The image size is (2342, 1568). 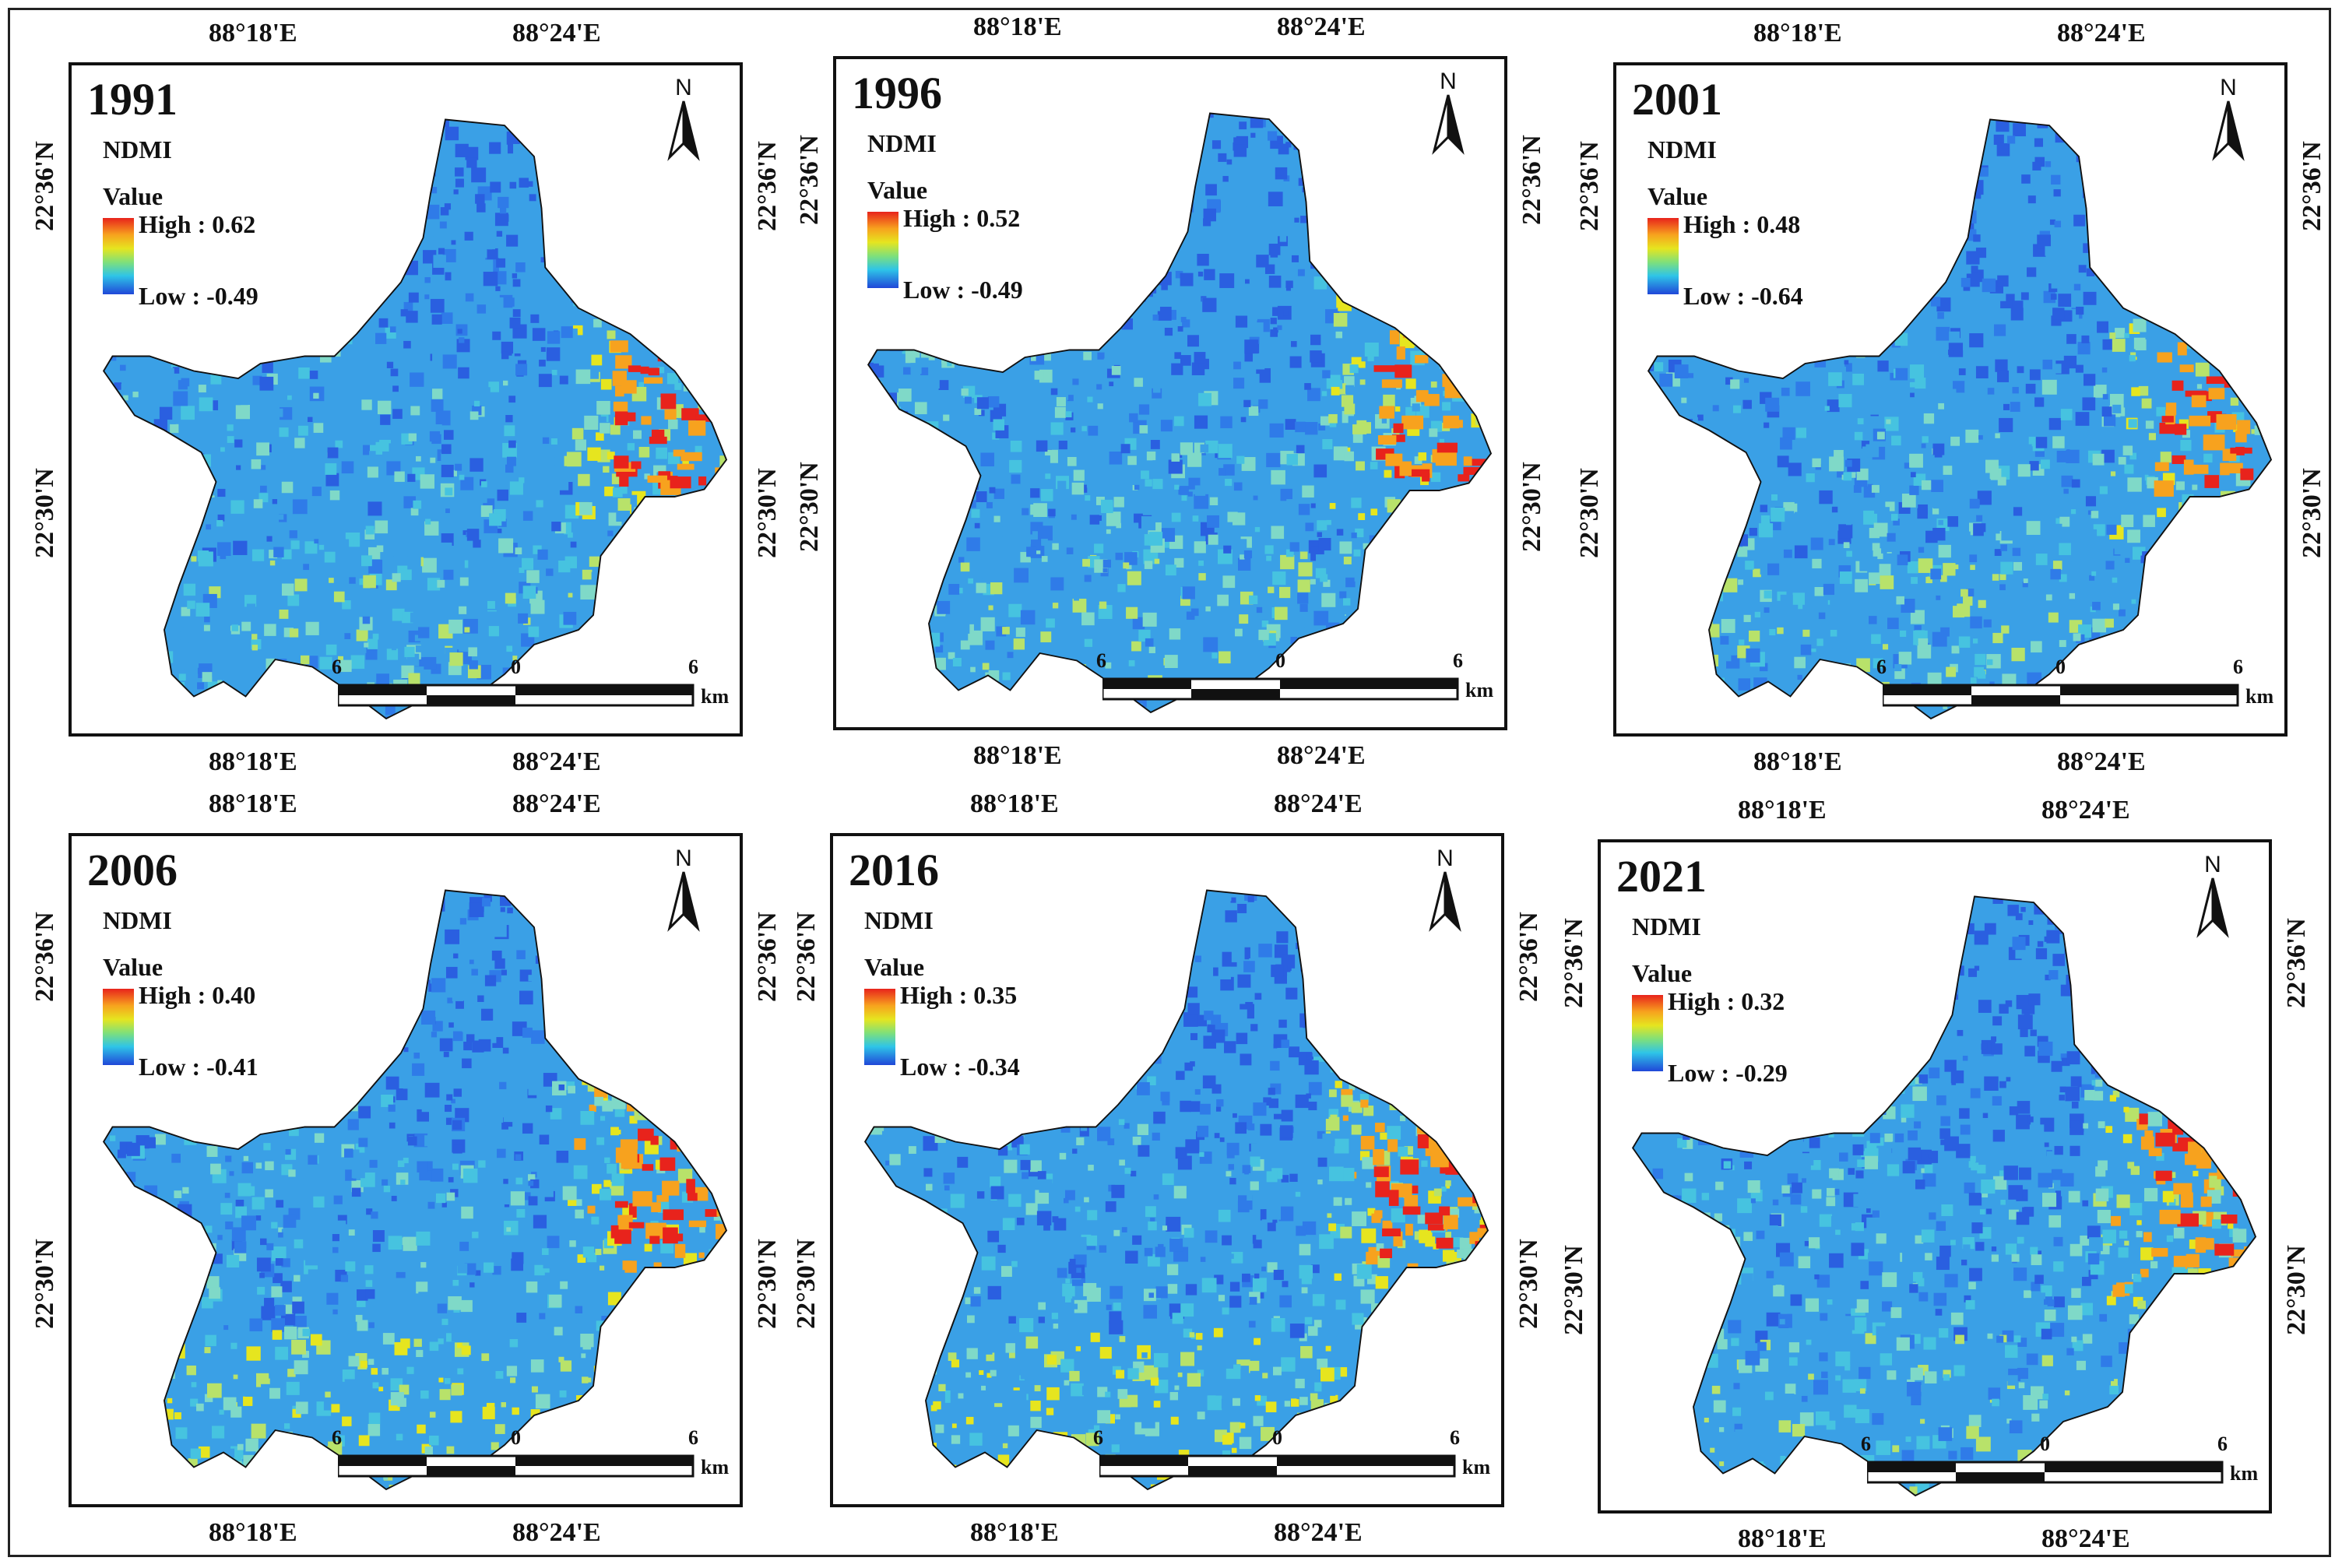 I want to click on legend-low-value: Low : -0.34, so click(x=960, y=1067).